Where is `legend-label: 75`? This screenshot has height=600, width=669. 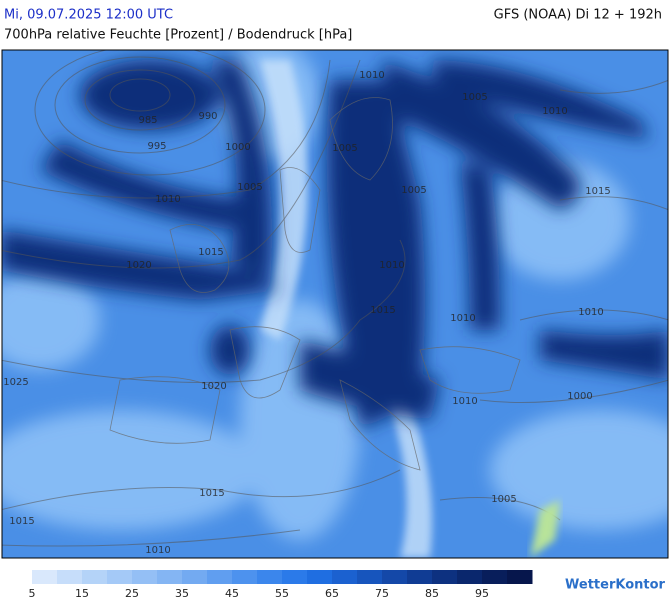
legend-label: 75 is located at coordinates (382, 593).